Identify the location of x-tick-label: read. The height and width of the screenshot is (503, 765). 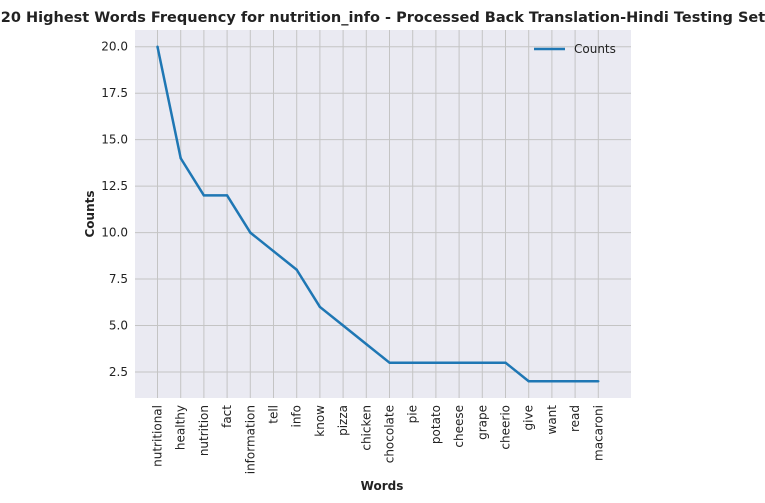
(575, 418).